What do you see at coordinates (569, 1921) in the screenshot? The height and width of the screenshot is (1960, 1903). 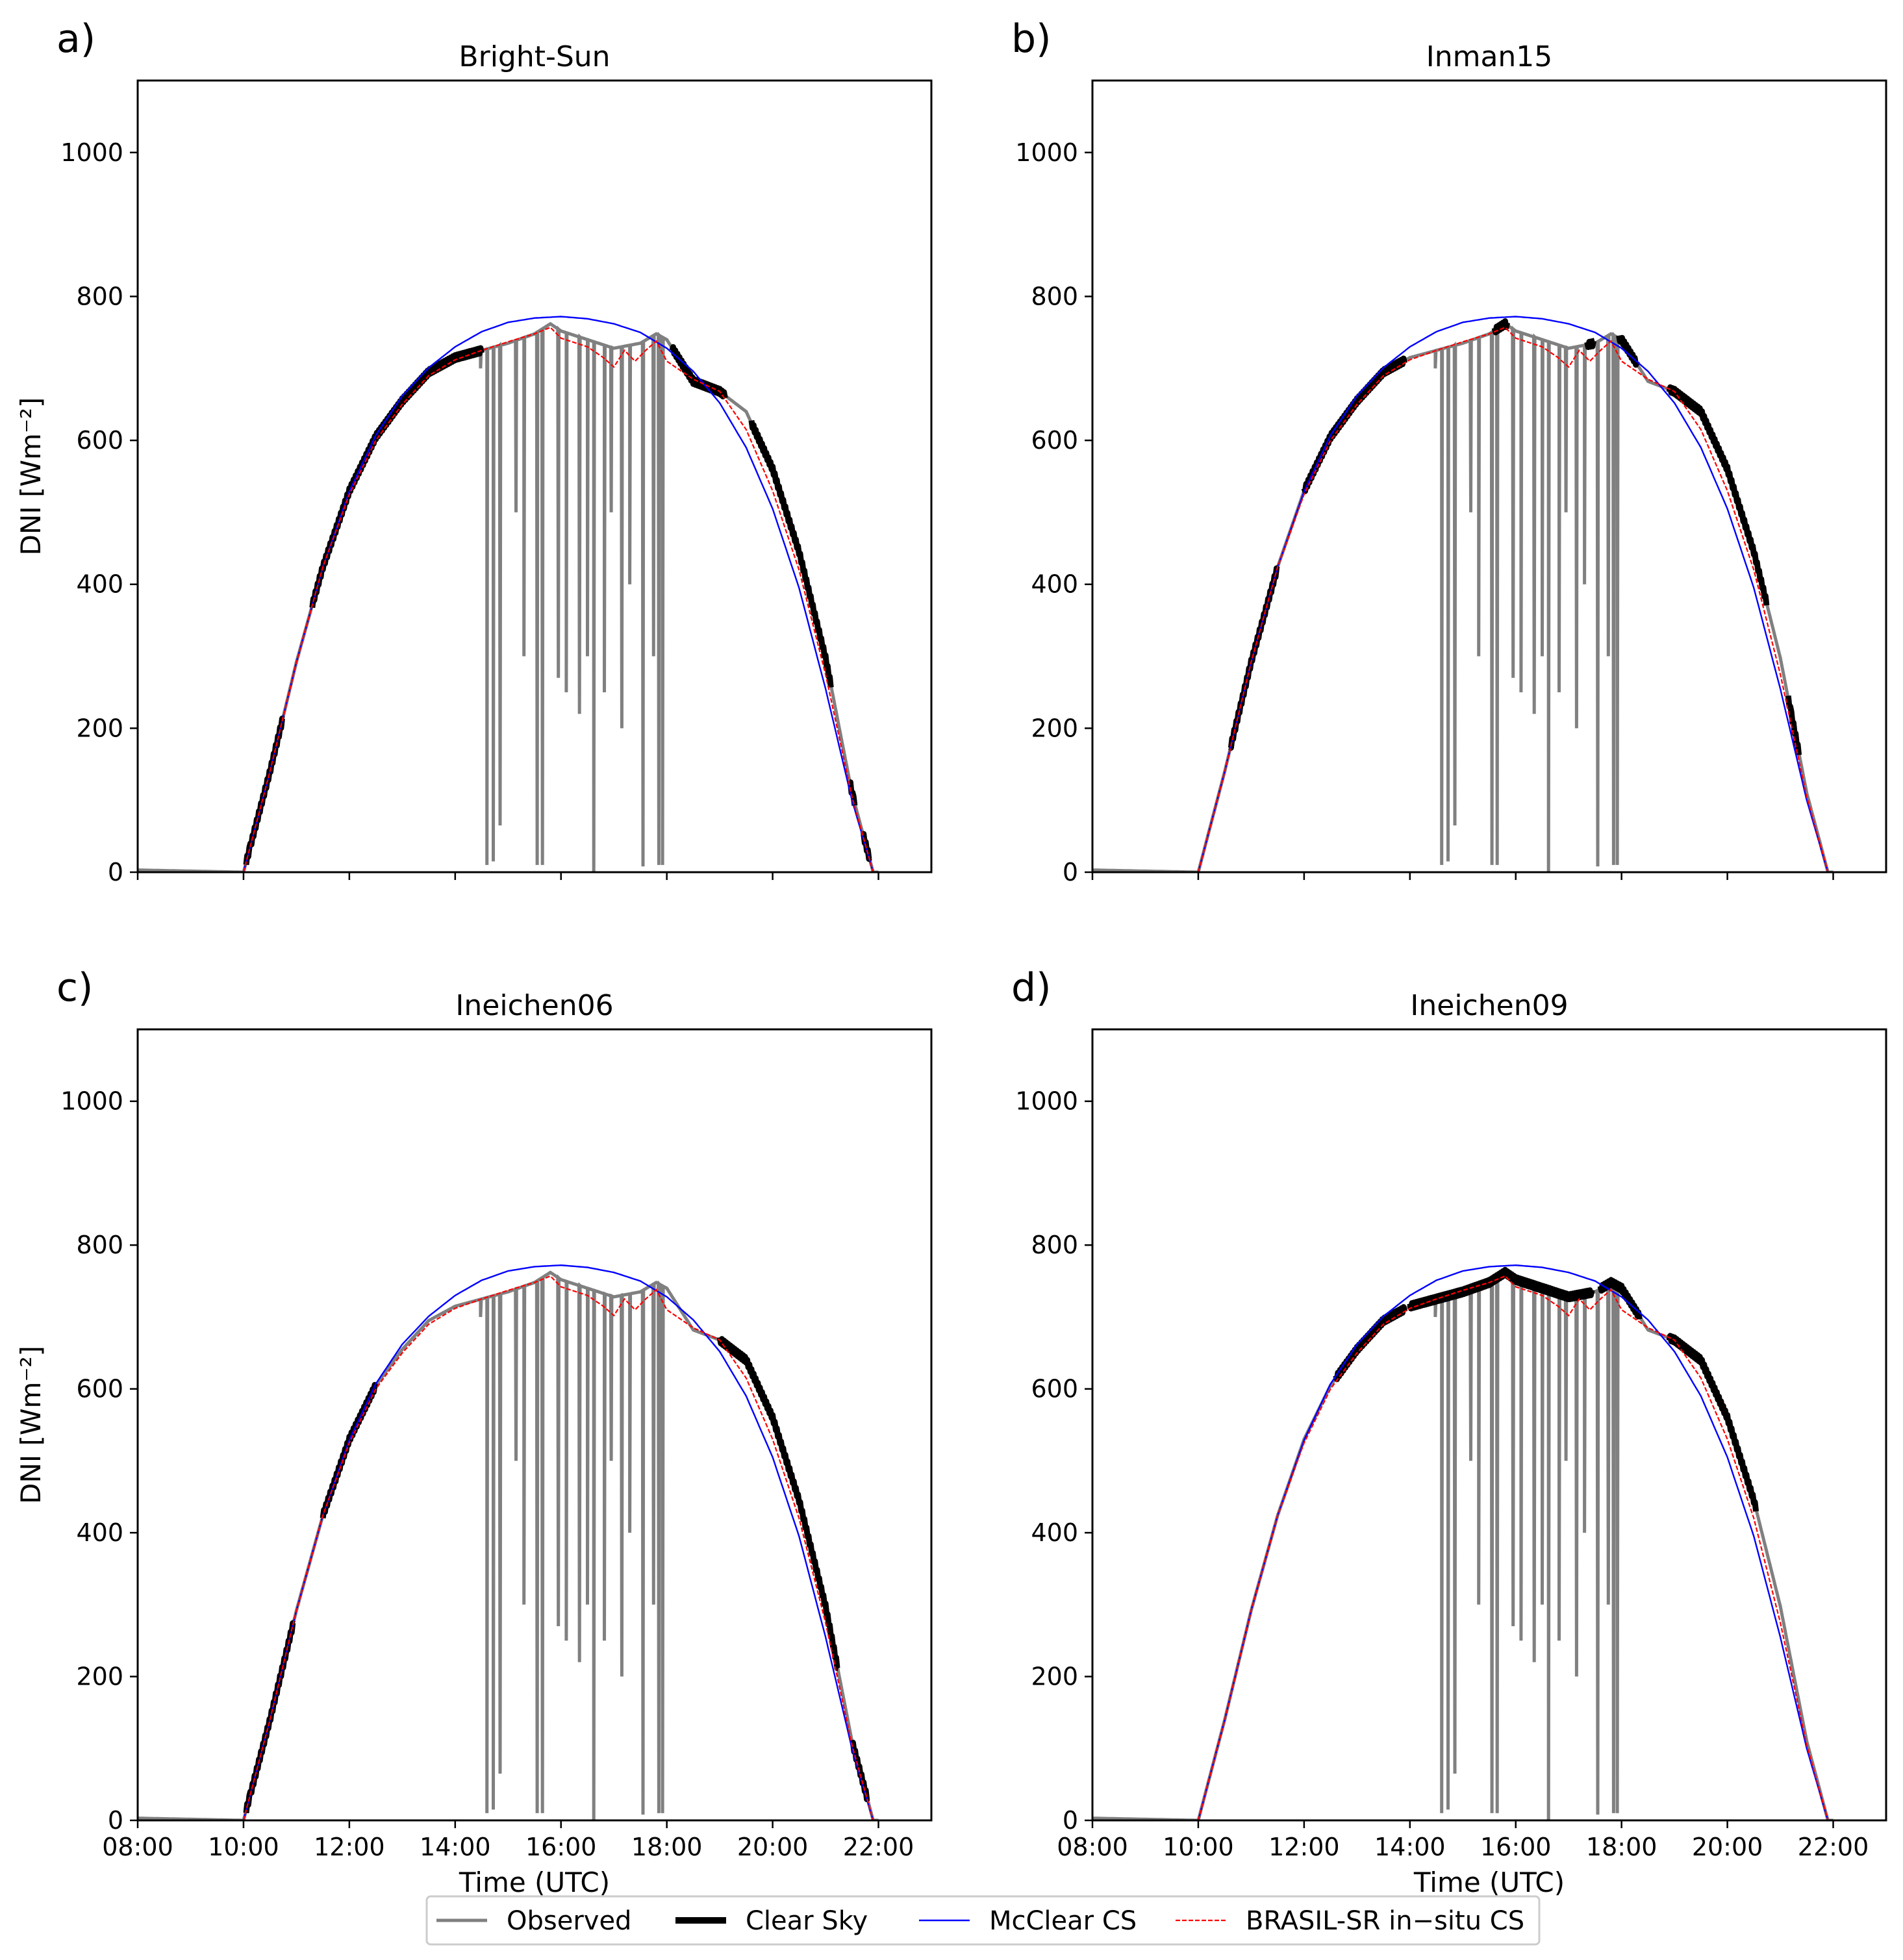 I see `legend-label: Observed` at bounding box center [569, 1921].